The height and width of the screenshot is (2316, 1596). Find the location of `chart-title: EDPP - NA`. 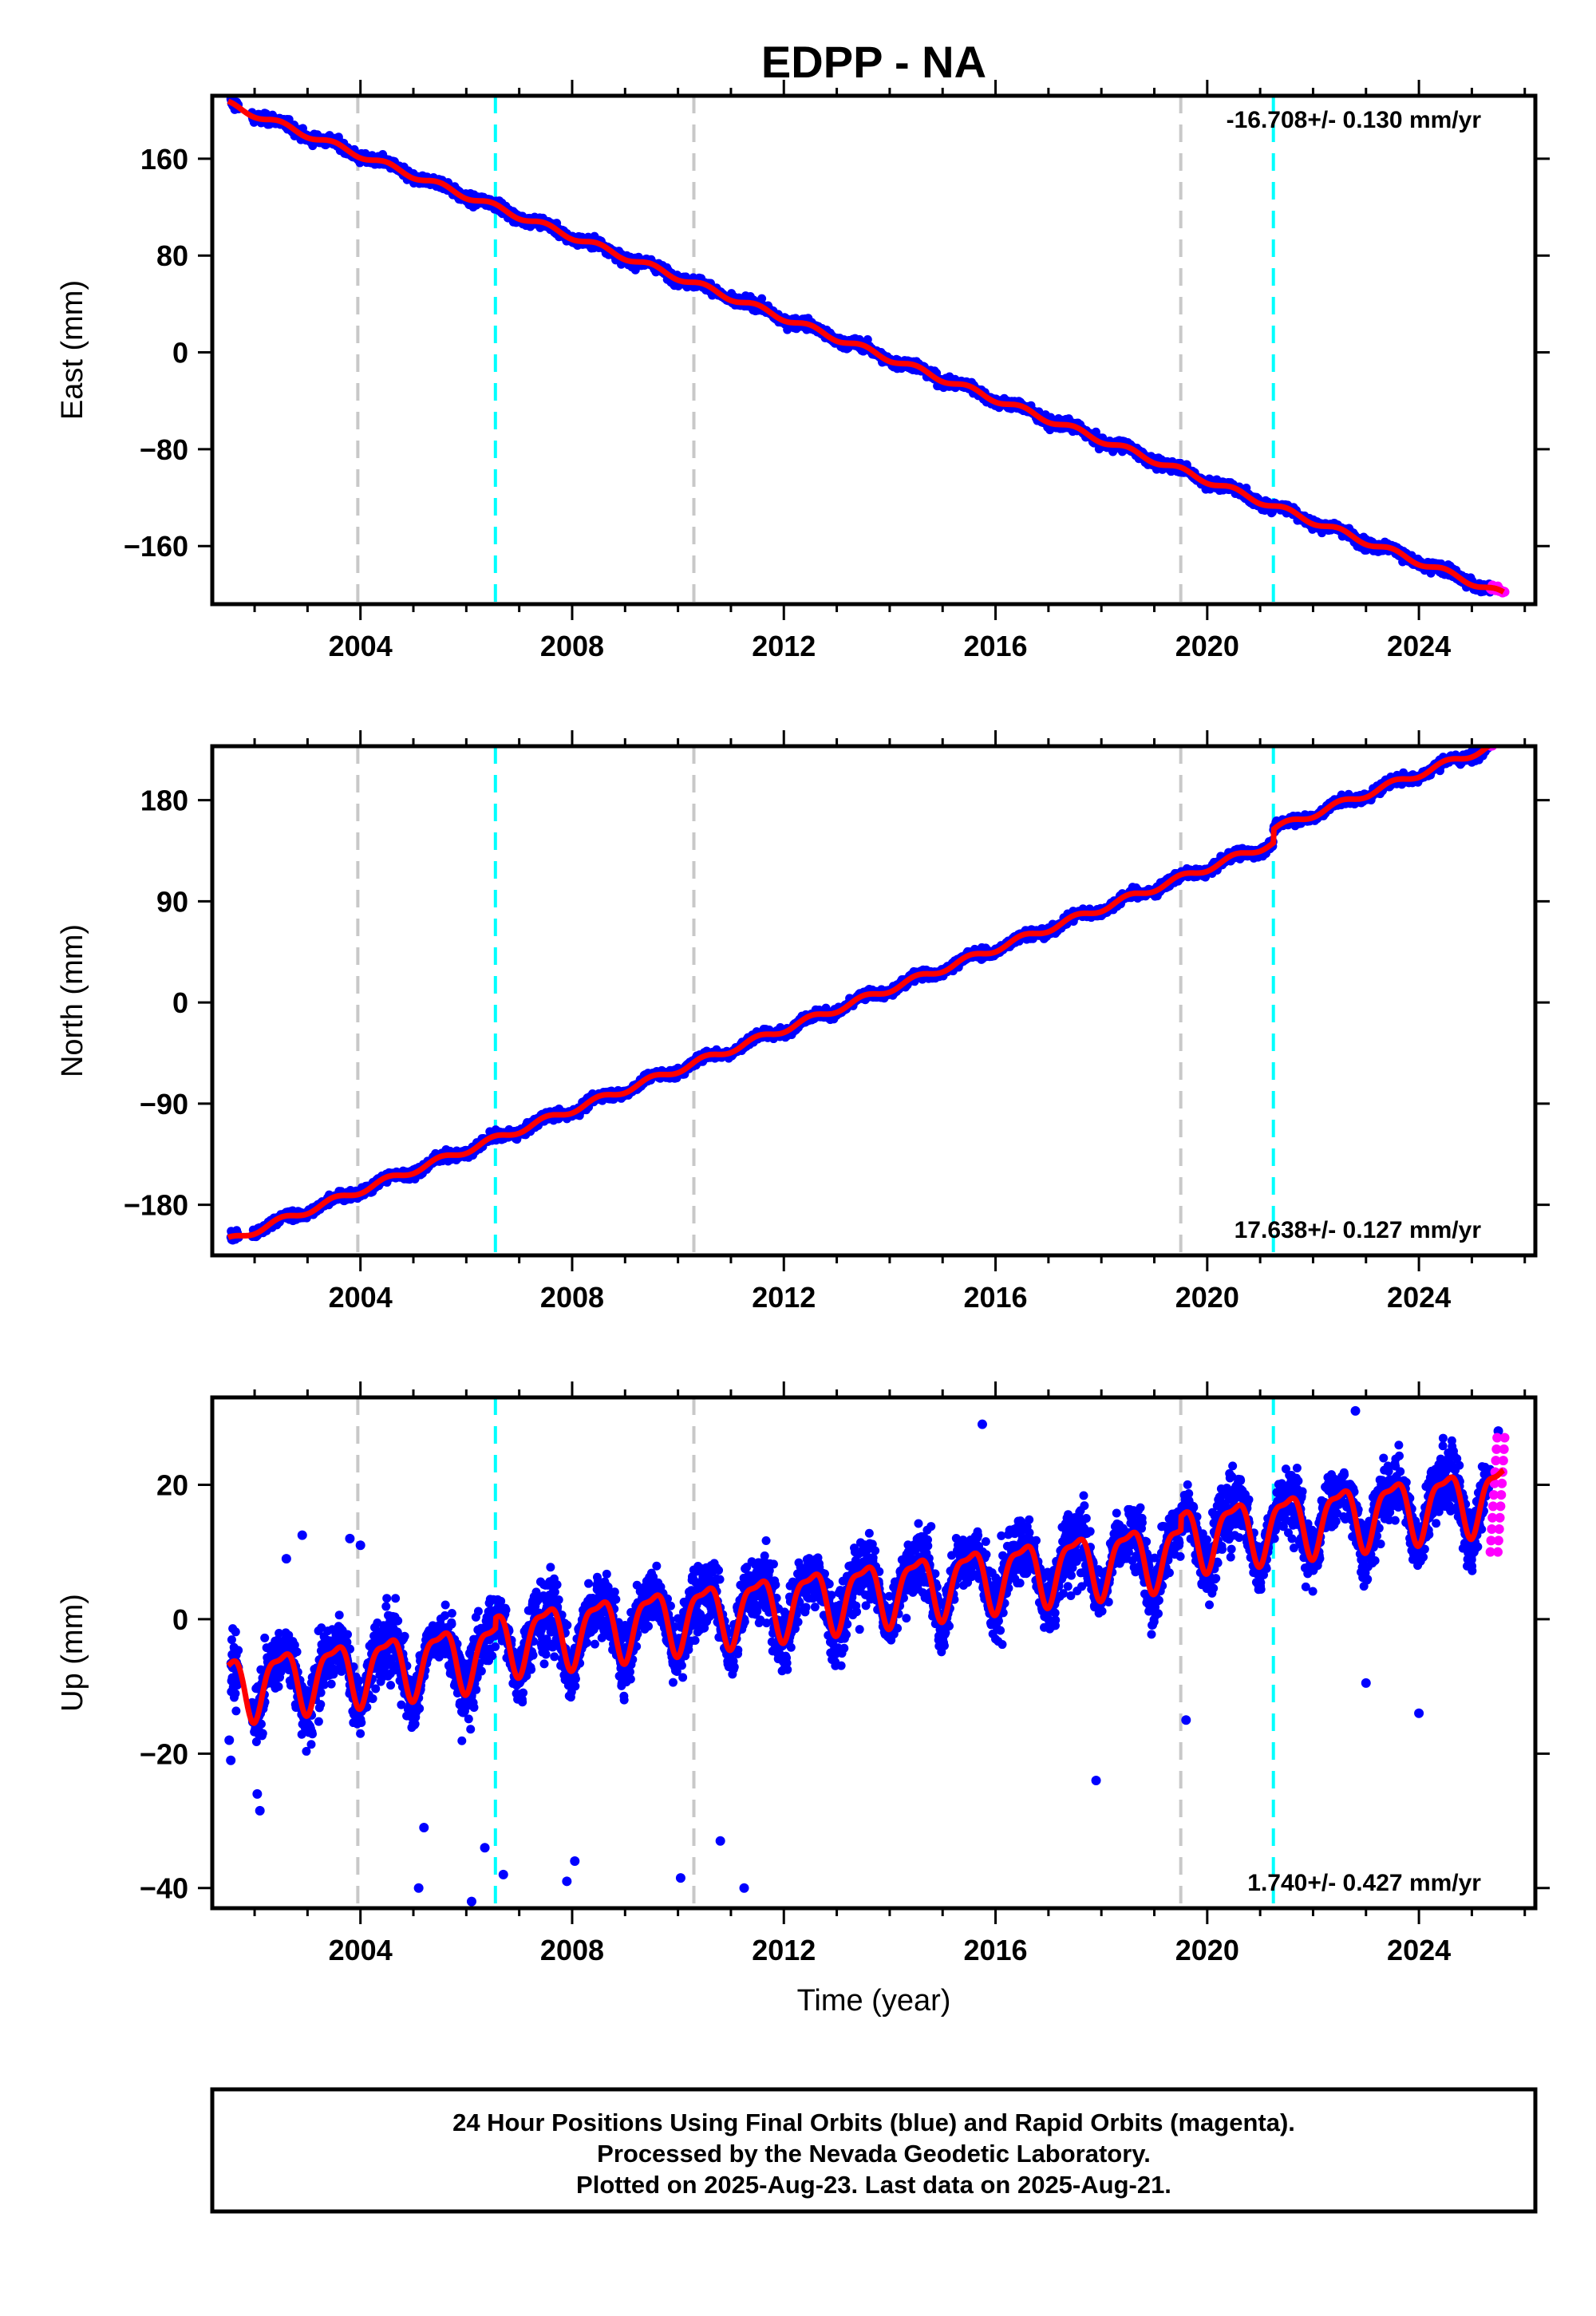

chart-title: EDPP - NA is located at coordinates (873, 62).